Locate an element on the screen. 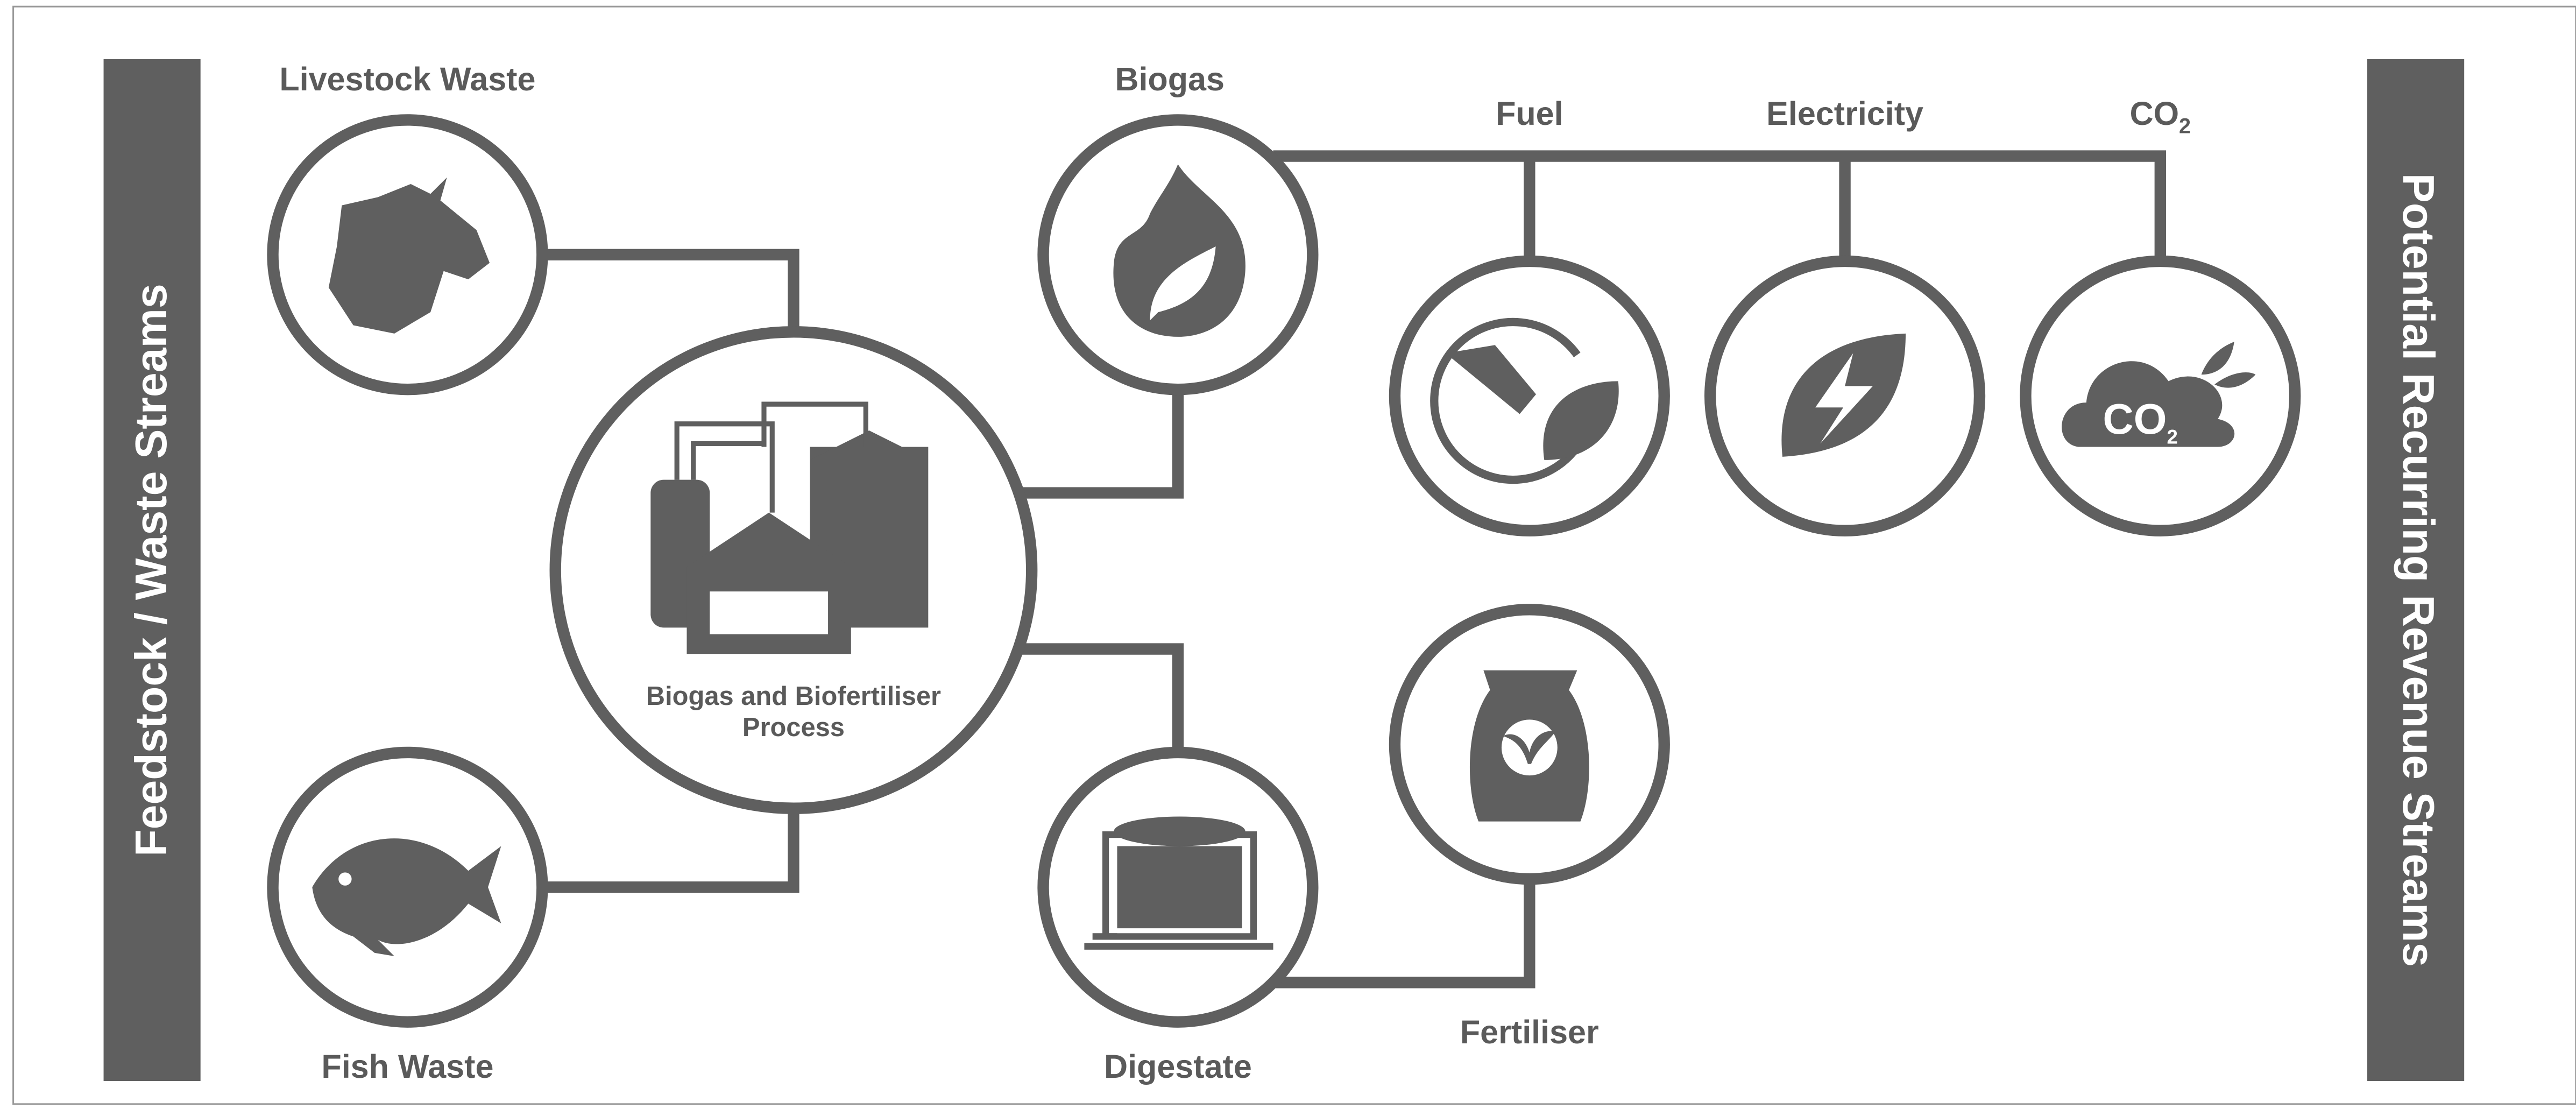 The height and width of the screenshot is (1109, 2576). left-bar-label: Feedstock / Waste Streams is located at coordinates (151, 570).